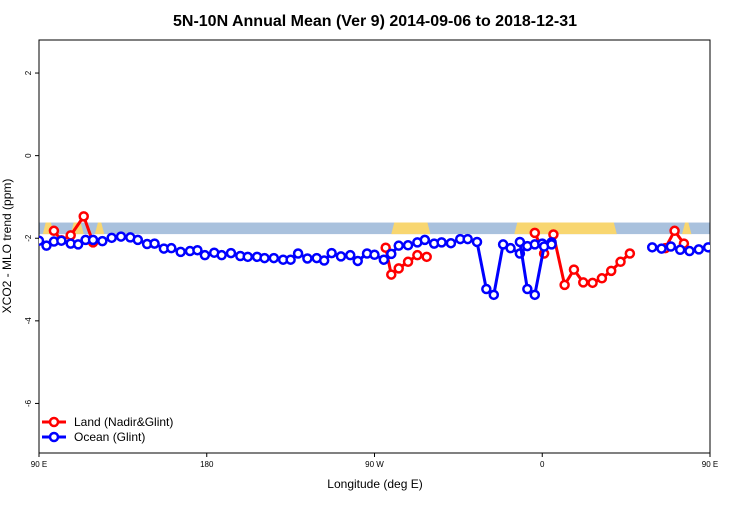  What do you see at coordinates (28, 403) in the screenshot?
I see `y-tick-label: -6` at bounding box center [28, 403].